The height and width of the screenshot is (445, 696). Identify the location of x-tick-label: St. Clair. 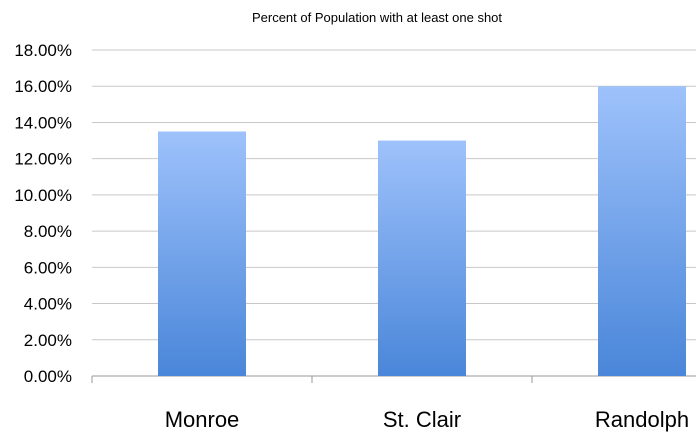
(422, 419).